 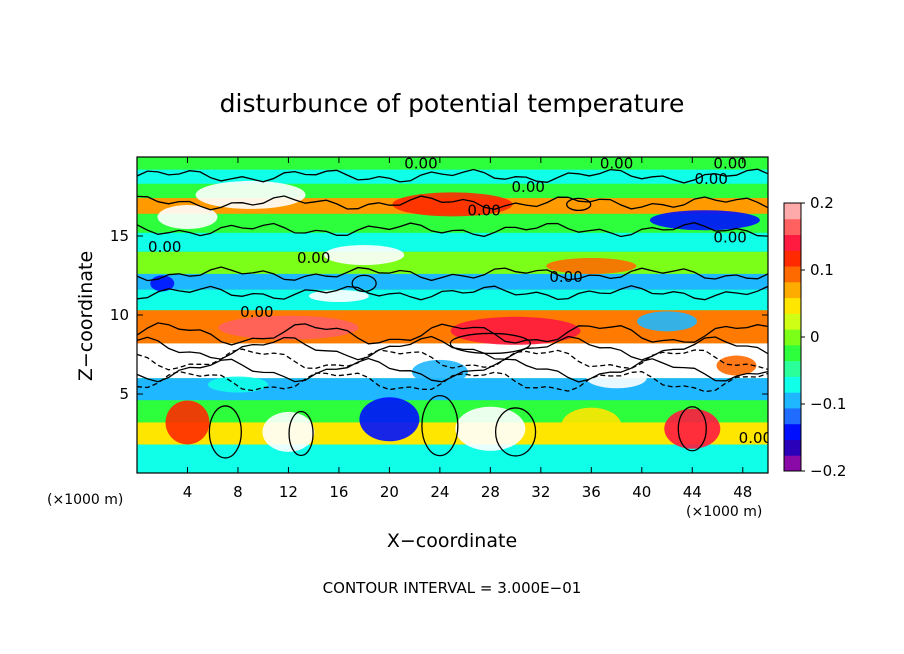 What do you see at coordinates (85, 500) in the screenshot?
I see `y-axis-unit: (×1000 m)` at bounding box center [85, 500].